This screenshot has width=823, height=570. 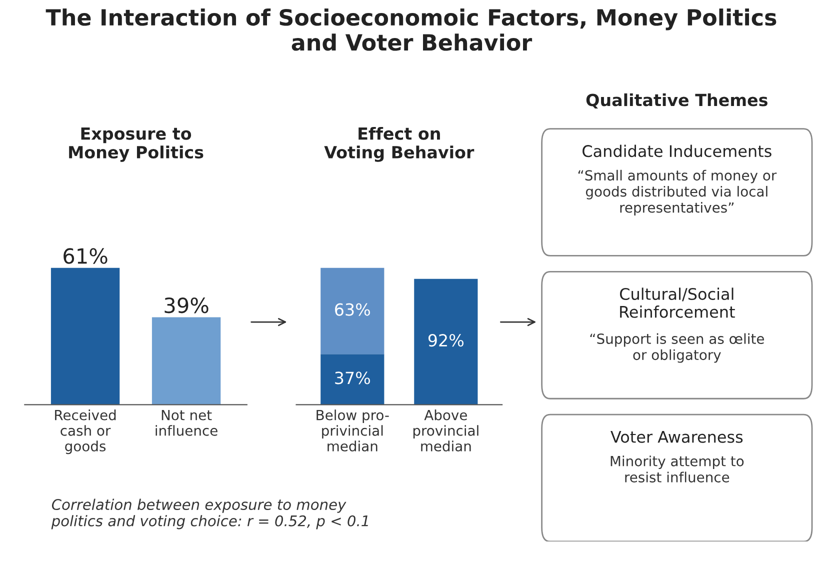 I want to click on data-label: 61%, so click(x=86, y=256).